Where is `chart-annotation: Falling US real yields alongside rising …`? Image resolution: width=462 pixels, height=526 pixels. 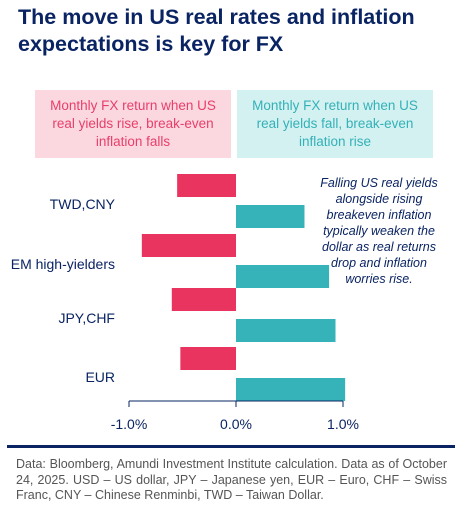
chart-annotation: Falling US real yields alongside rising … is located at coordinates (379, 231).